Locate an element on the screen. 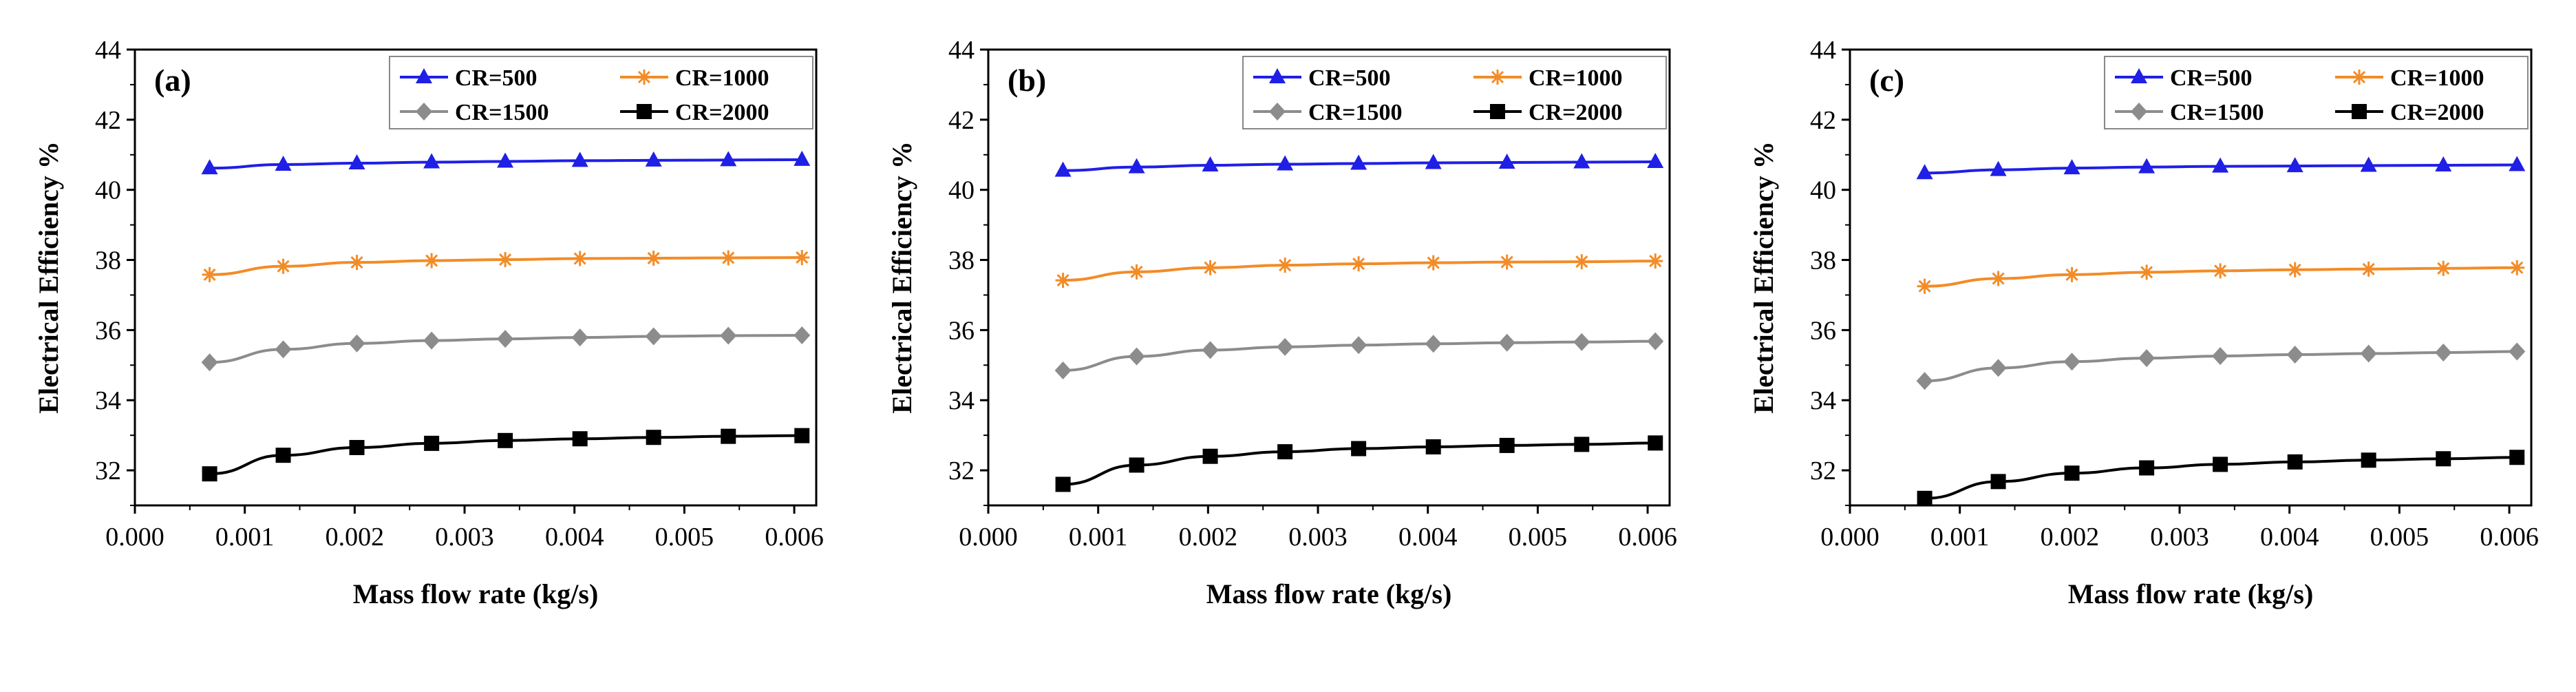 This screenshot has width=2576, height=692. x-tick-label: 0.004 is located at coordinates (1428, 538).